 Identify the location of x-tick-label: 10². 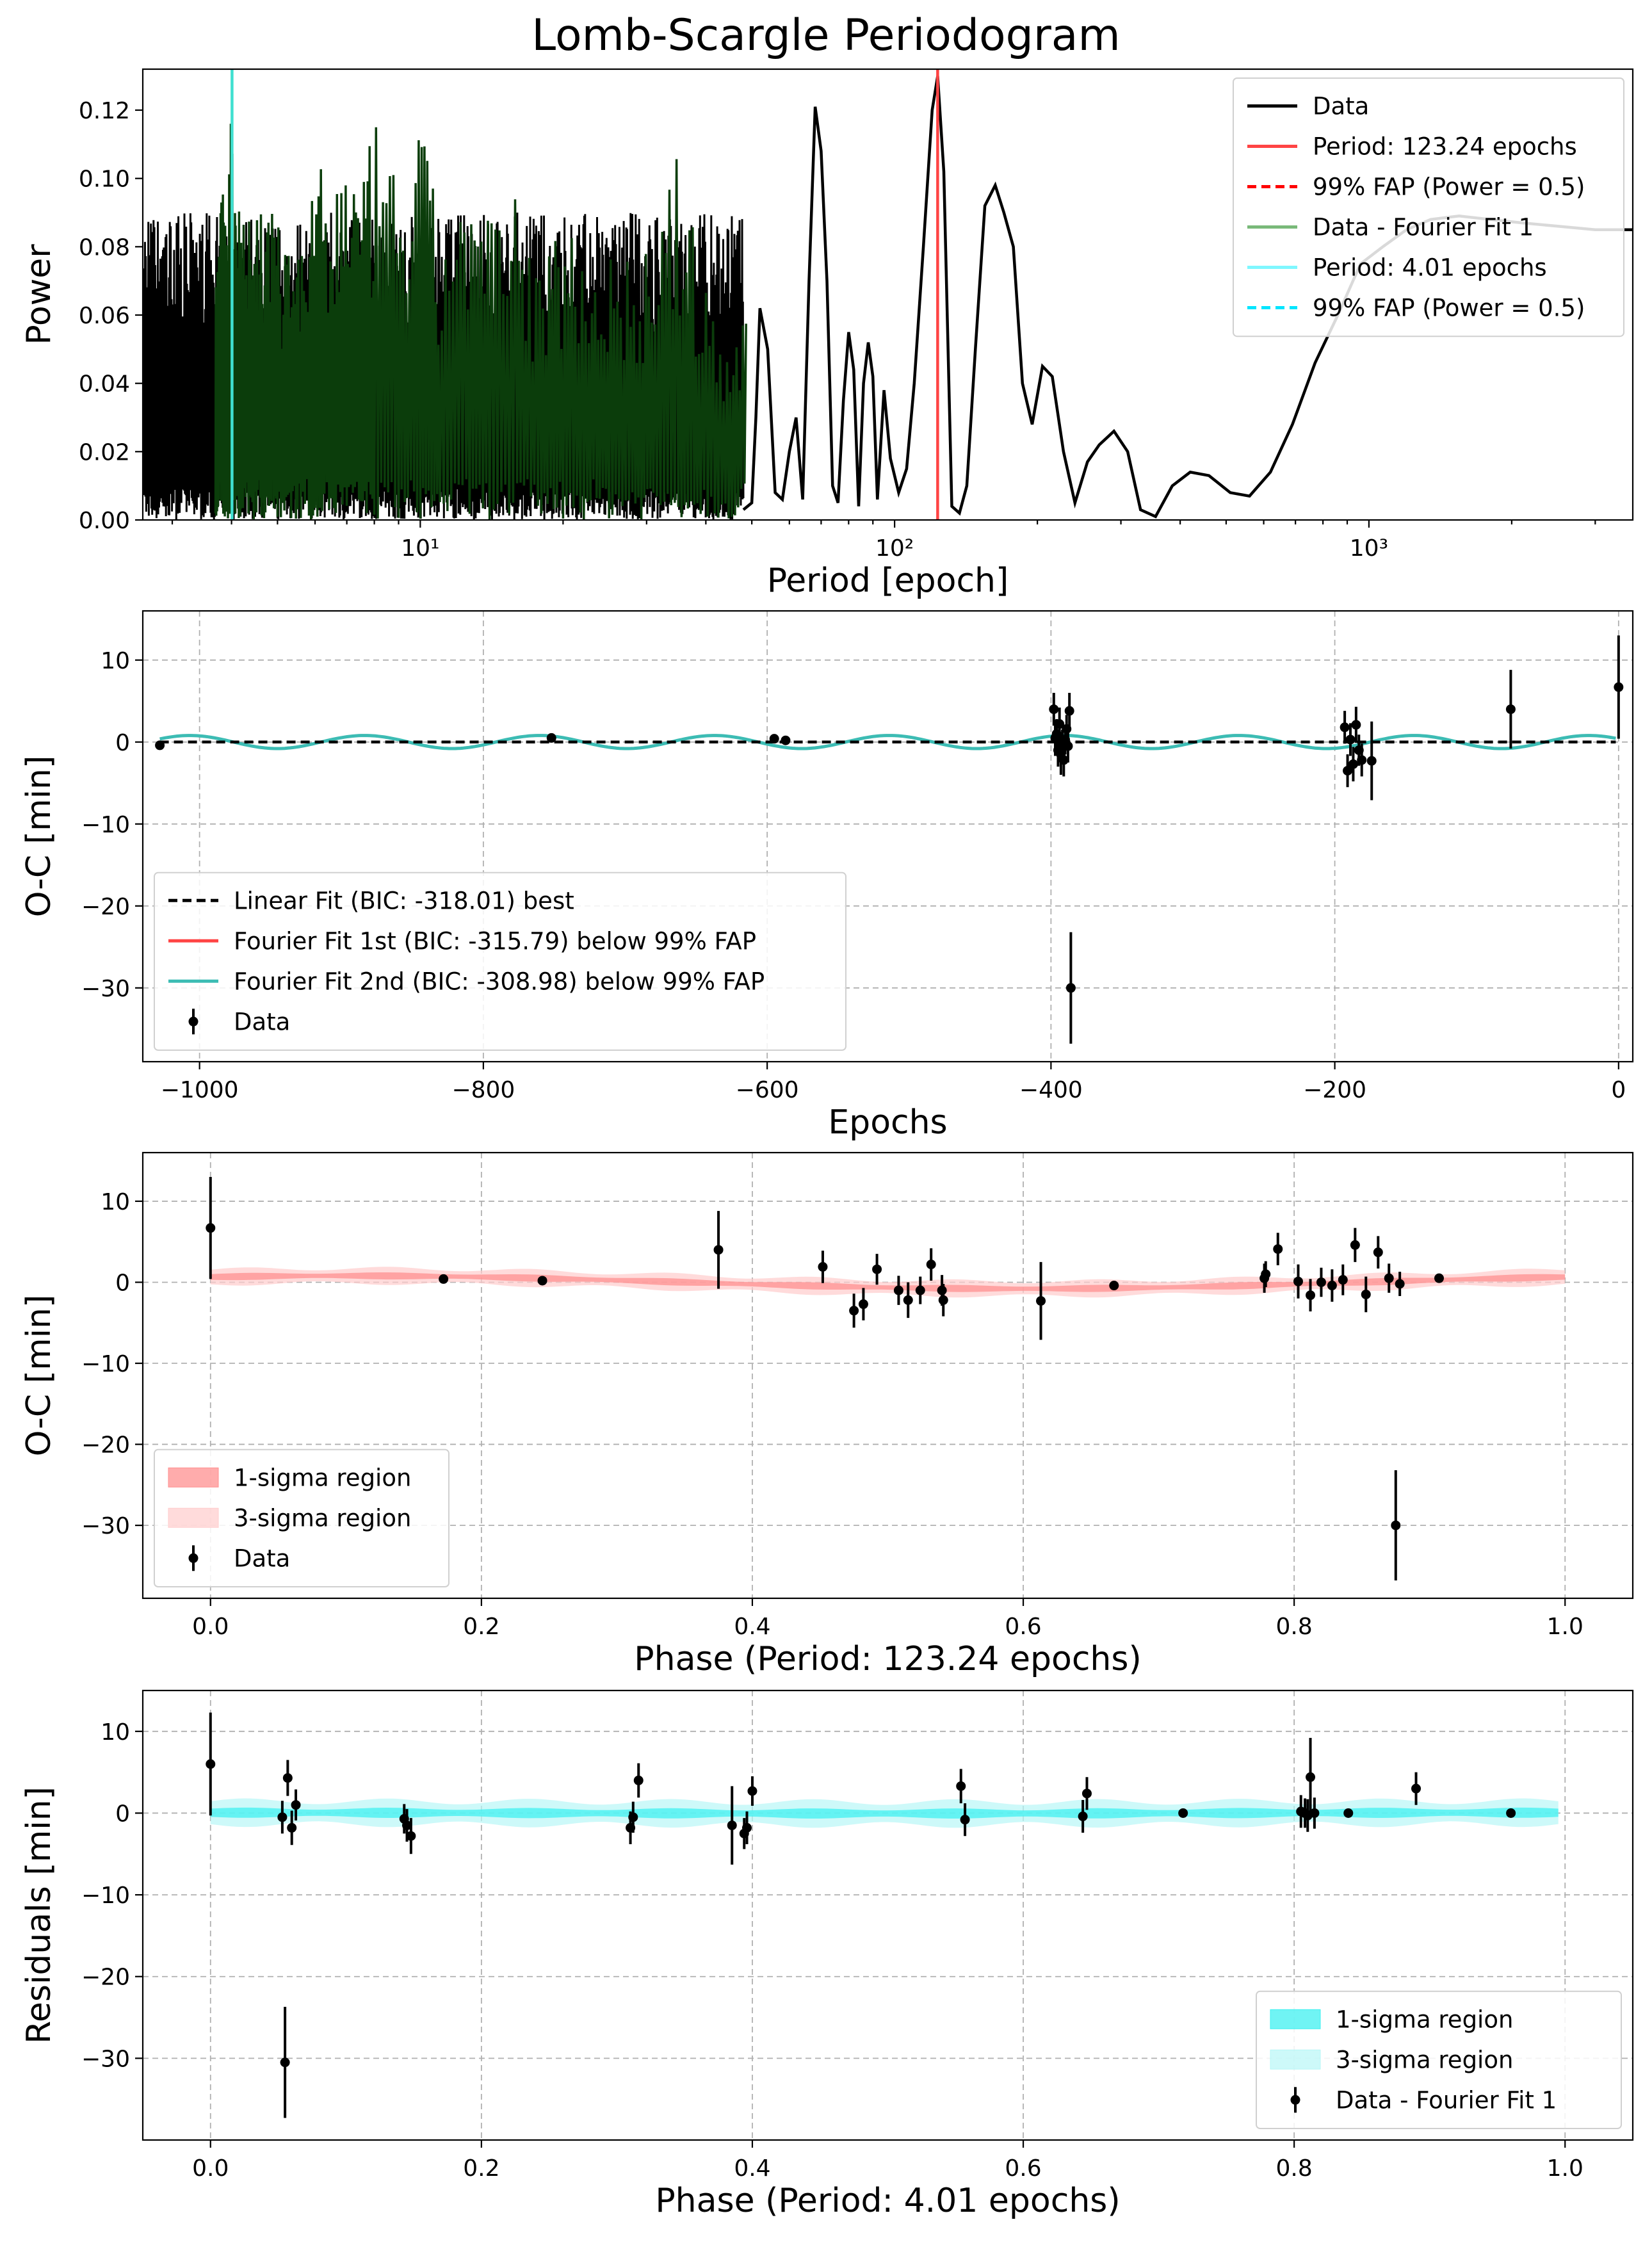
(894, 549).